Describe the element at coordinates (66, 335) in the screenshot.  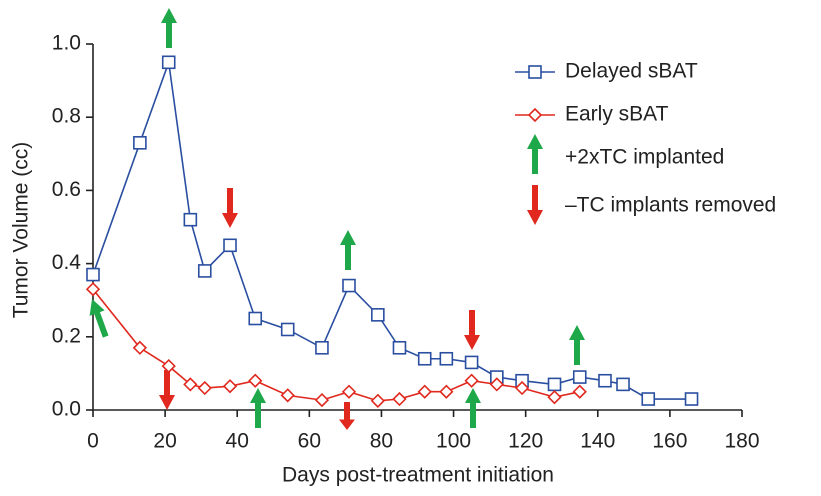
I see `y-tick-label: 0.2` at that location.